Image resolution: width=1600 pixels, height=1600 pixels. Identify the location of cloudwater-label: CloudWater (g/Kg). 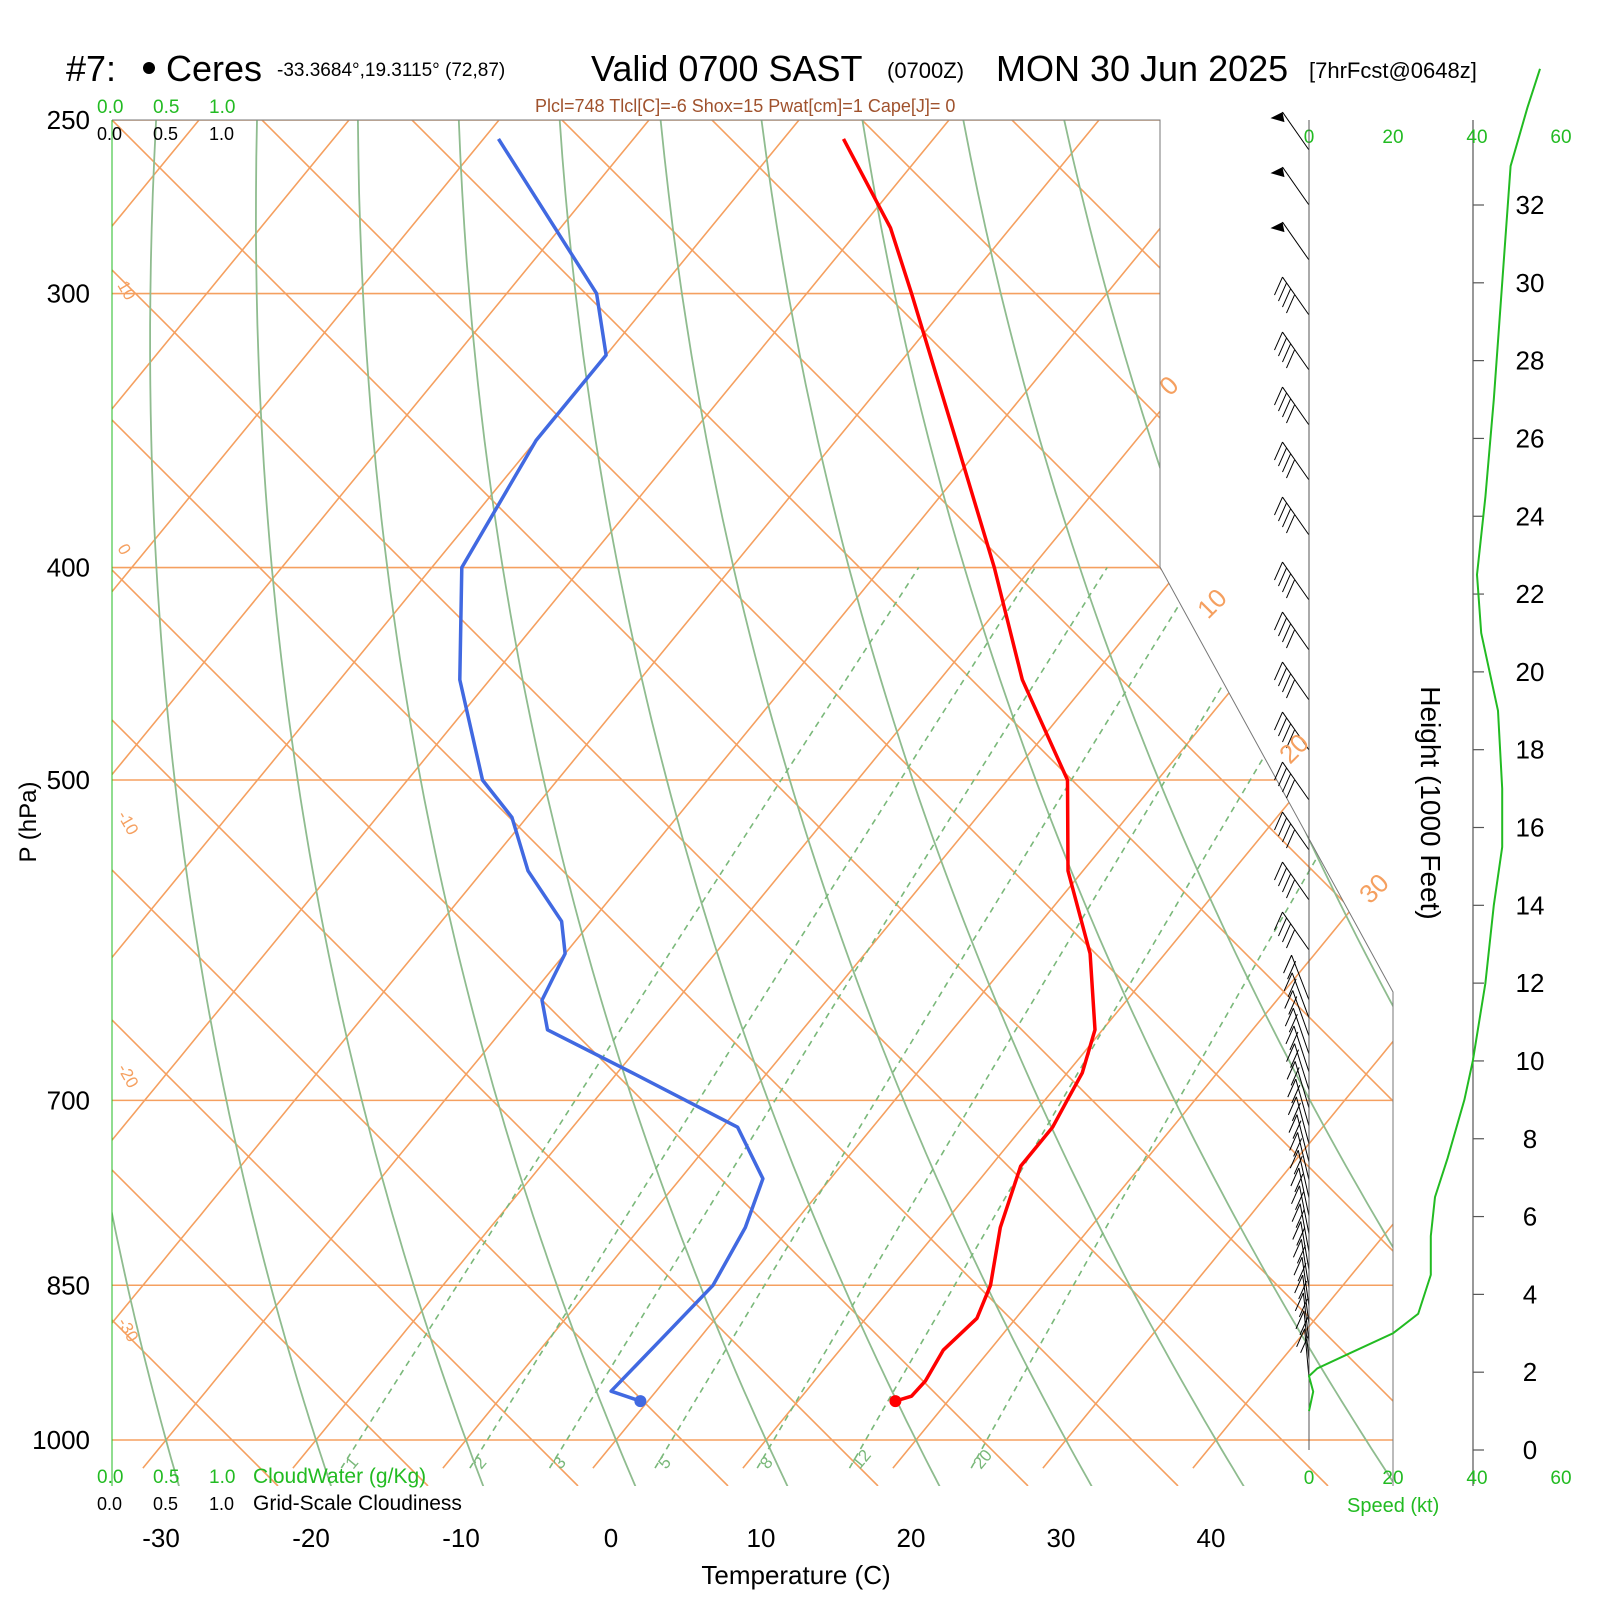
(339, 1476).